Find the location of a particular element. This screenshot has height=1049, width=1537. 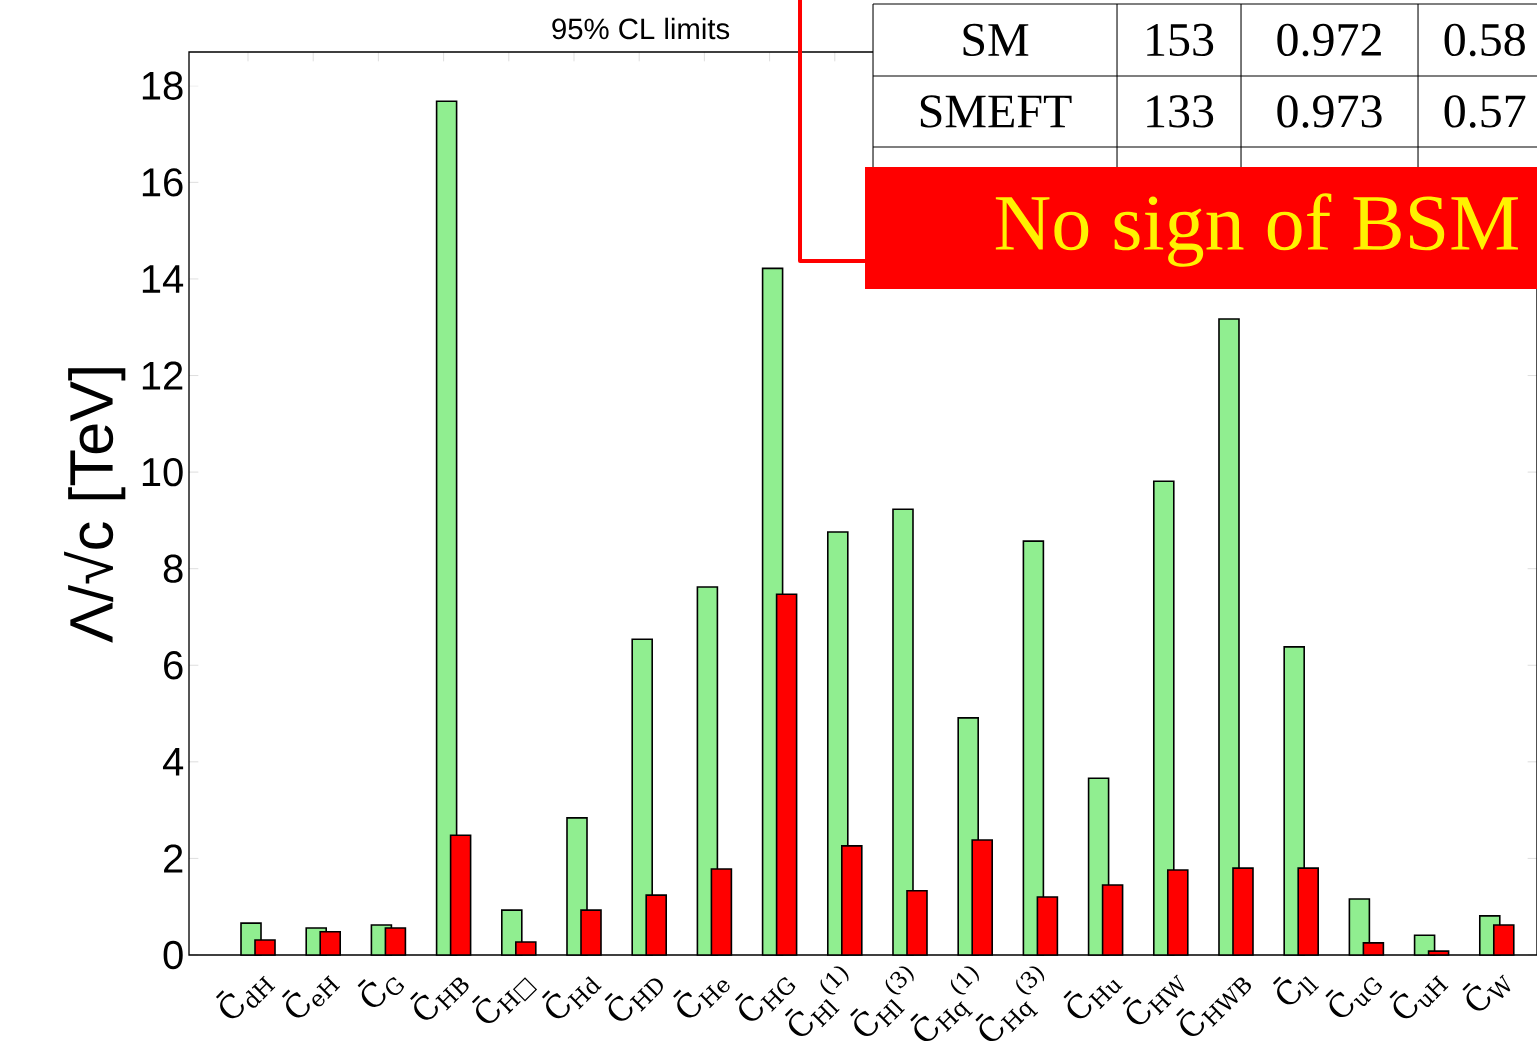

annotation: 0.57 is located at coordinates (1485, 111).